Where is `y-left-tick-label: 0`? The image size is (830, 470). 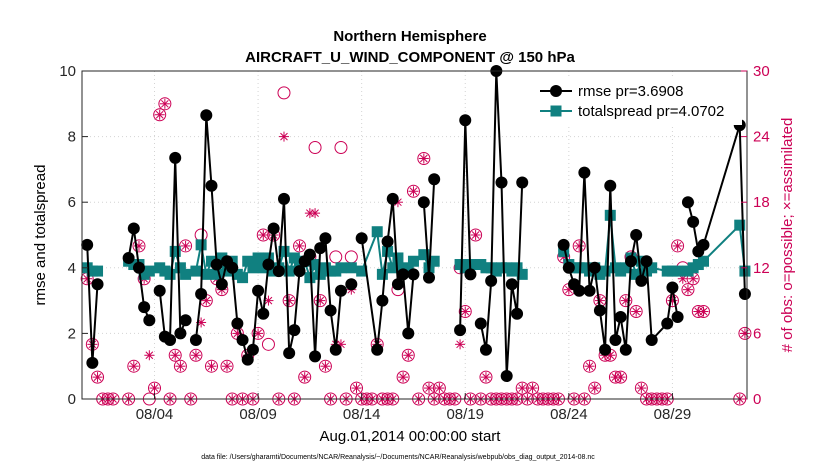 y-left-tick-label: 0 is located at coordinates (72, 399).